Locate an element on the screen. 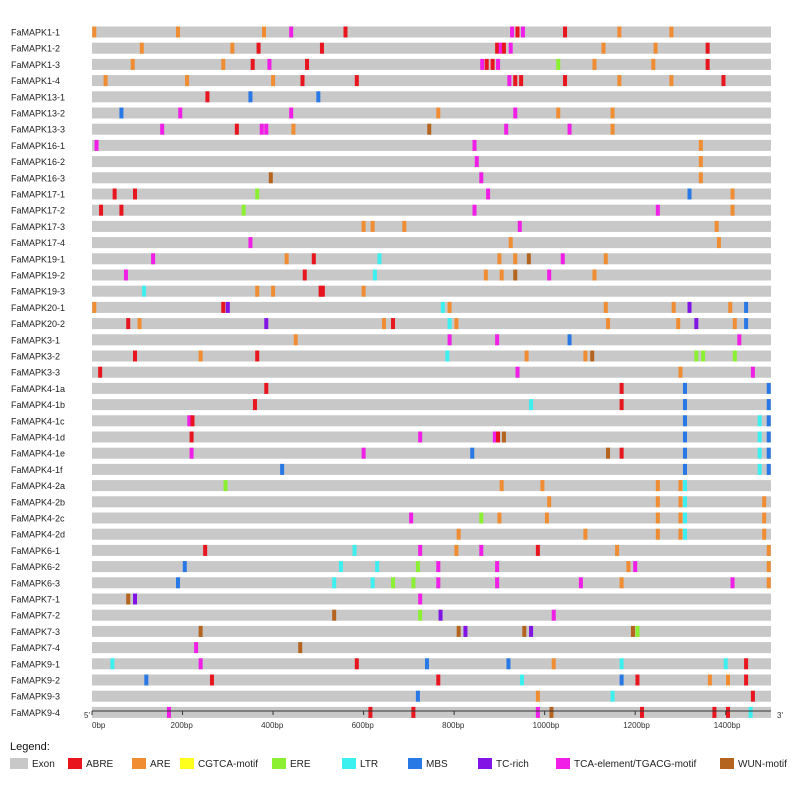  gene-label: FaMAPK9-4 is located at coordinates (35, 713).